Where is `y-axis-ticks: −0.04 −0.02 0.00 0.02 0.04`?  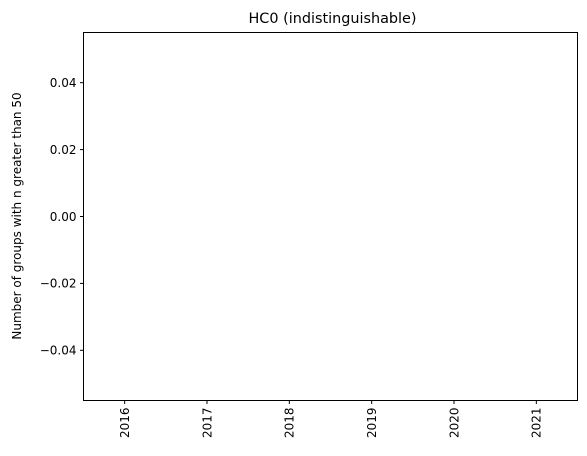
y-axis-ticks: −0.04 −0.02 0.00 0.02 0.04 is located at coordinates (62, 217).